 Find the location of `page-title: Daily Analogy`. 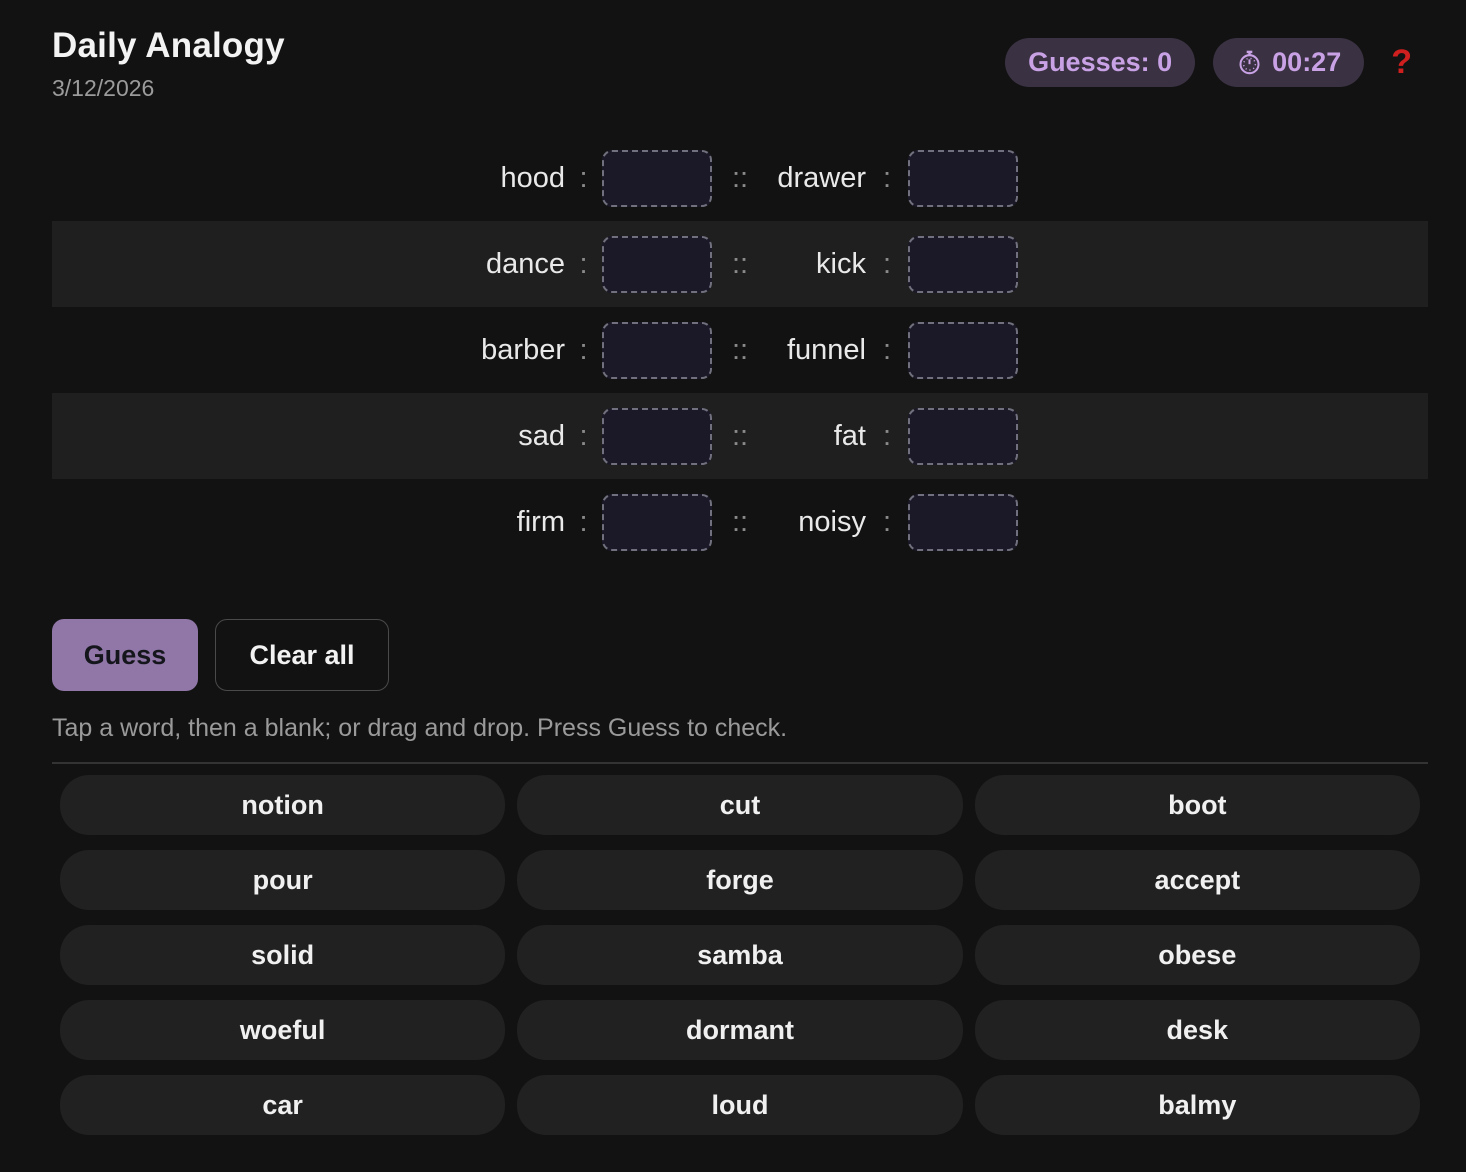

page-title: Daily Analogy is located at coordinates (168, 45).